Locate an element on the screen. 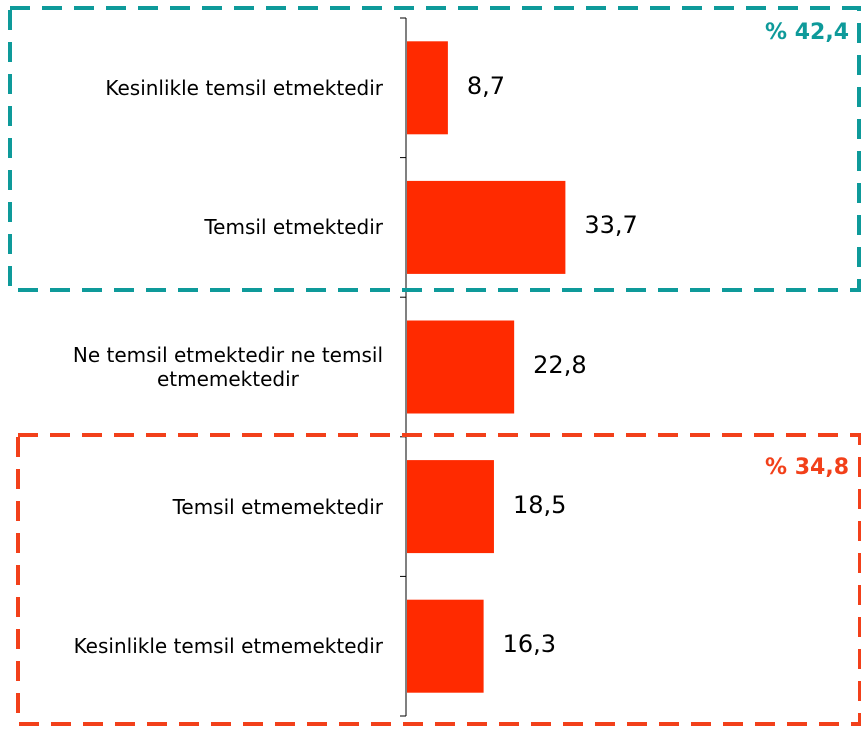 Image resolution: width=861 pixels, height=729 pixels. category-label-line: etmemektedir is located at coordinates (227, 379).